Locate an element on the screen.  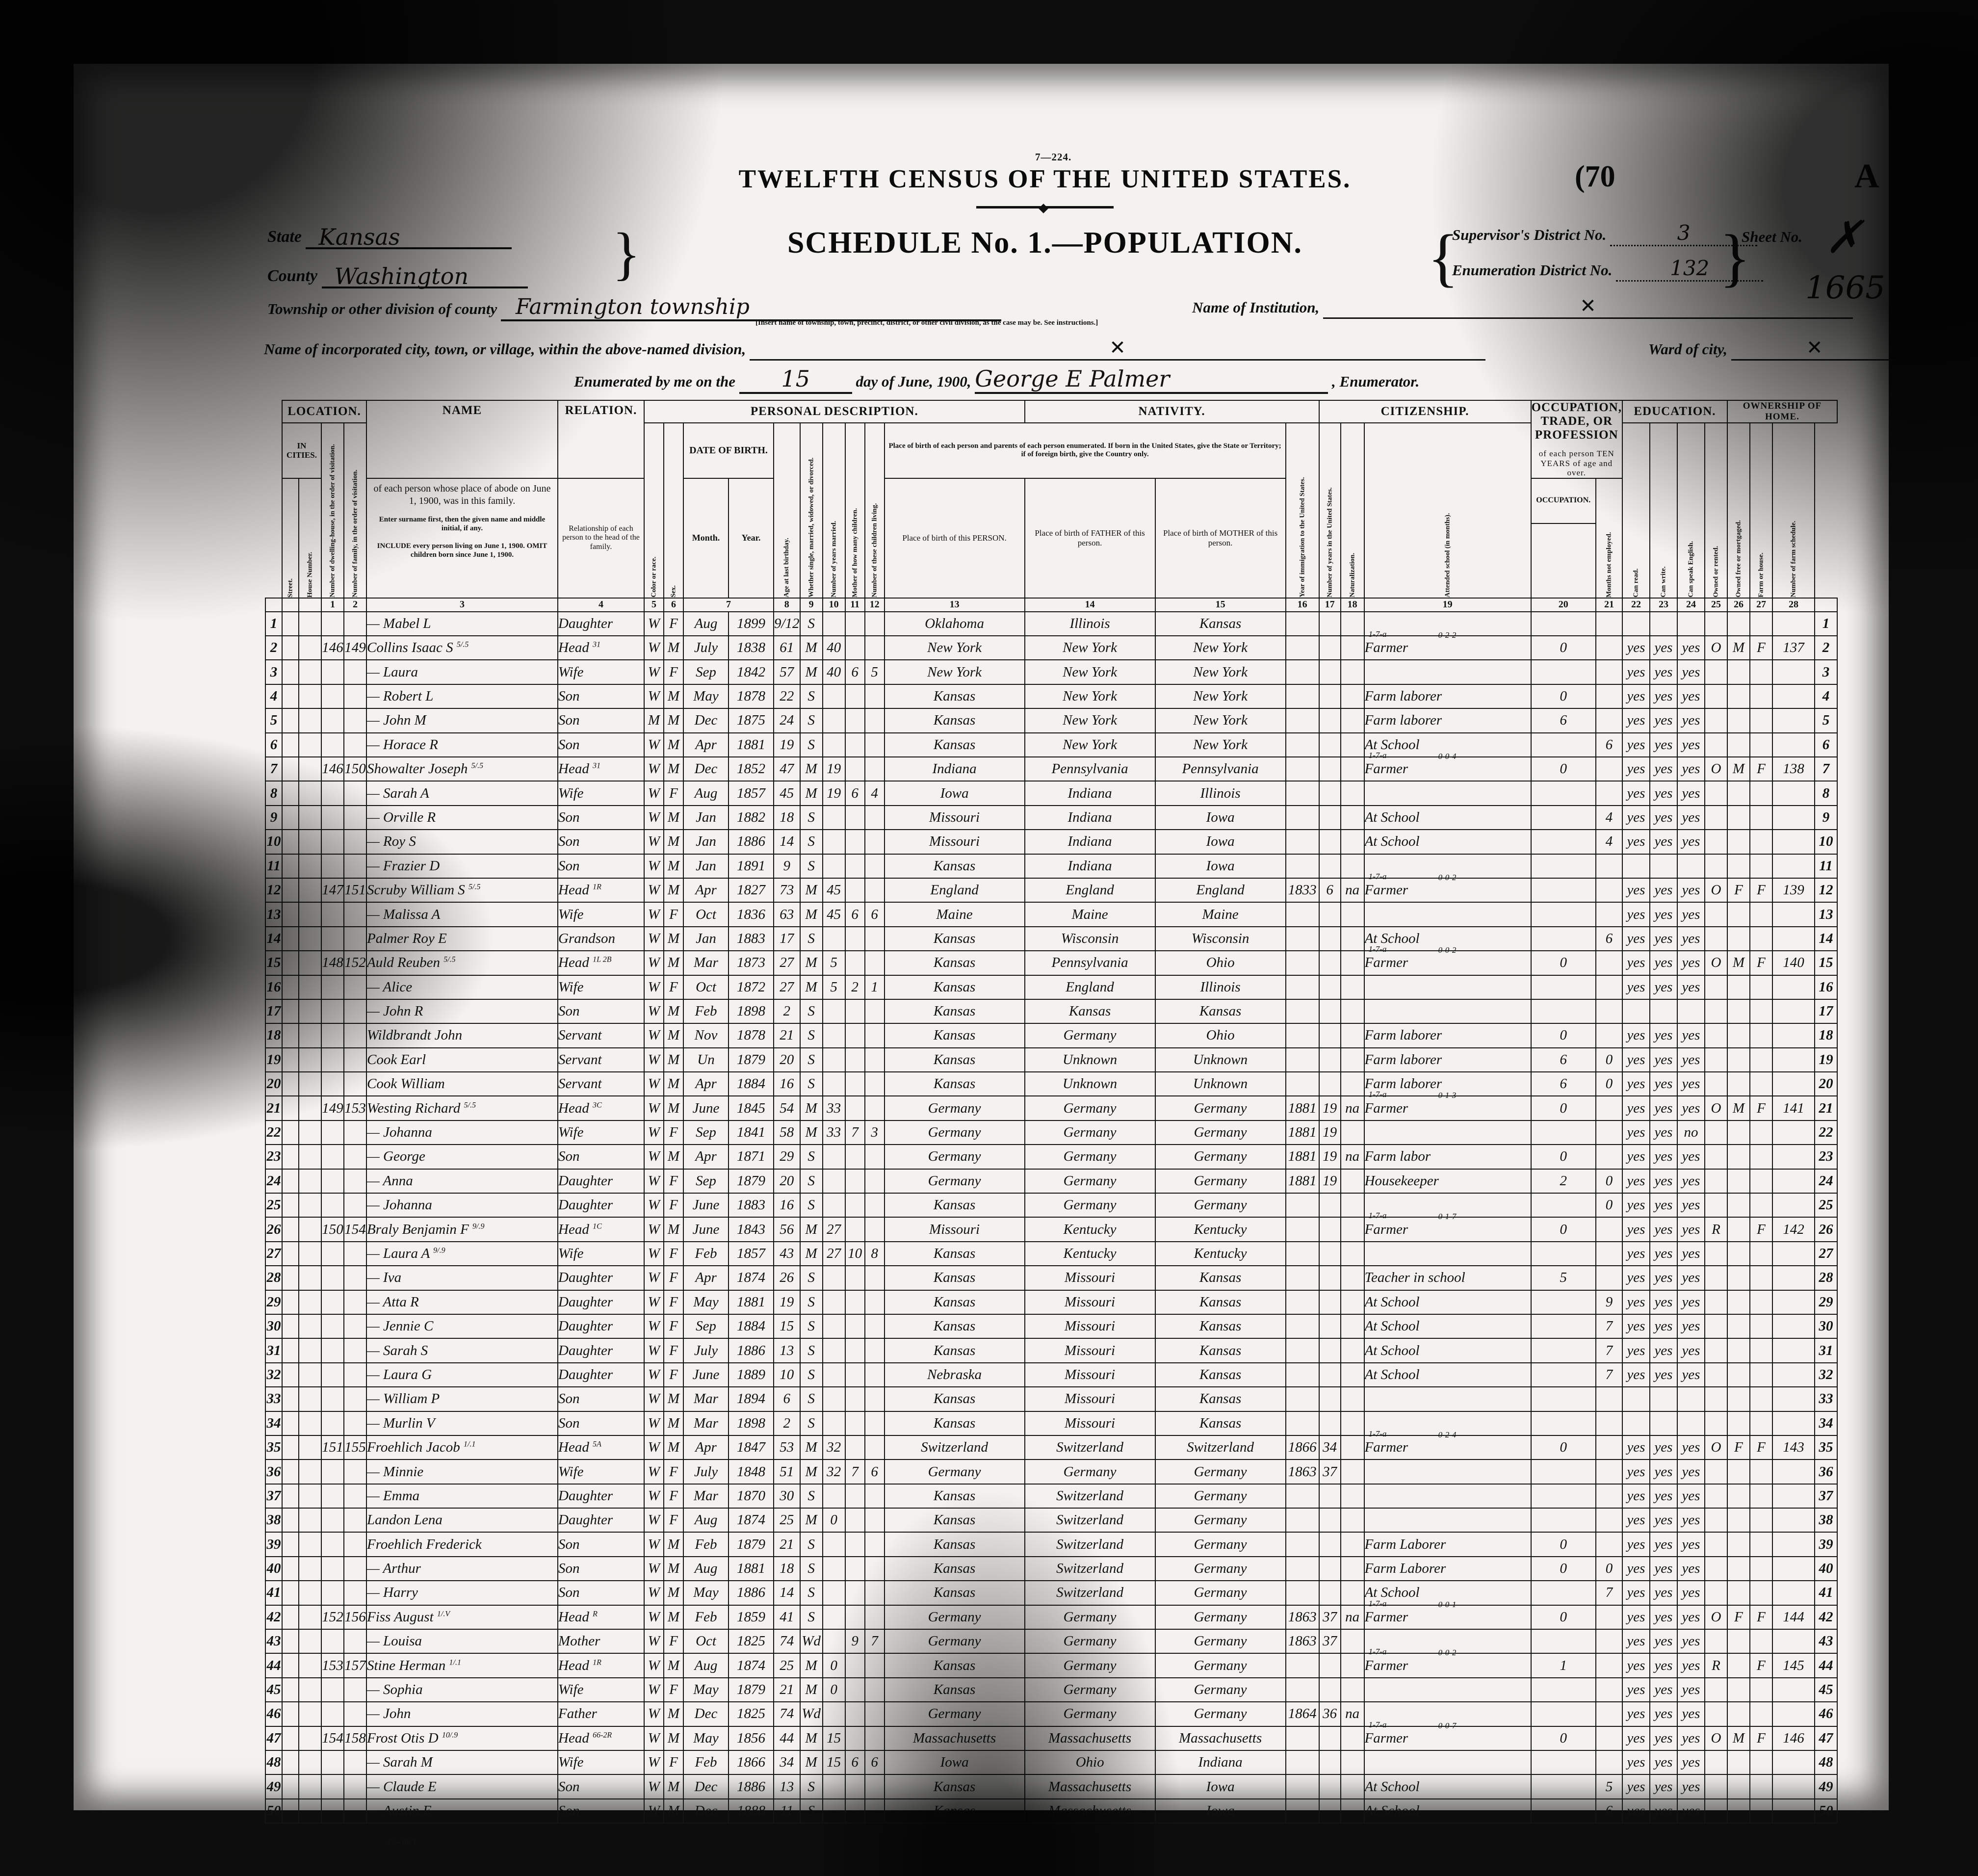
cell-owned-rented is located at coordinates (1716, 1157).